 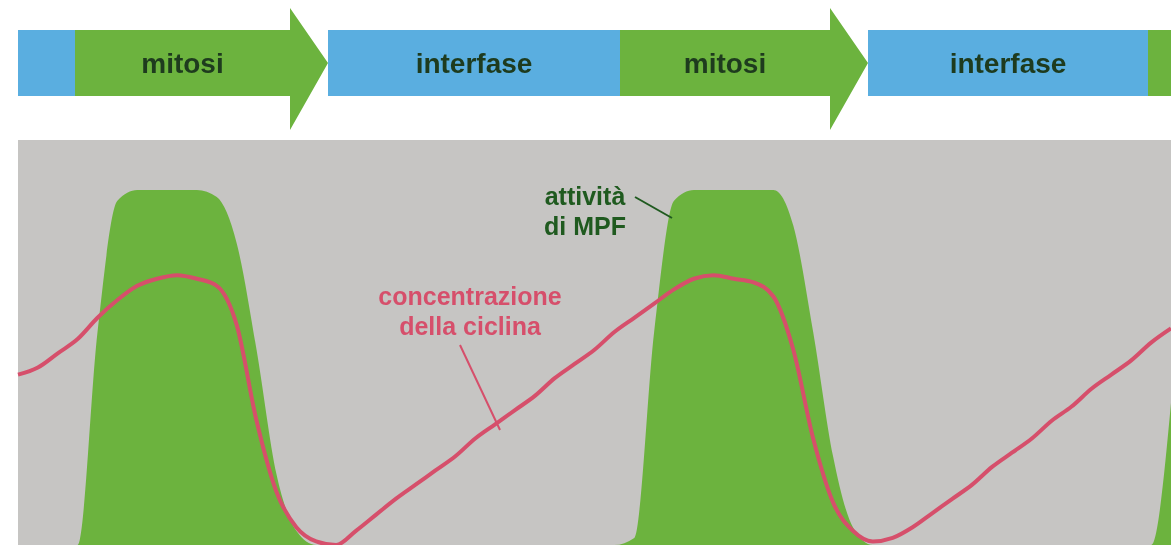 What do you see at coordinates (470, 311) in the screenshot?
I see `series-label: concentrazione della ciclina` at bounding box center [470, 311].